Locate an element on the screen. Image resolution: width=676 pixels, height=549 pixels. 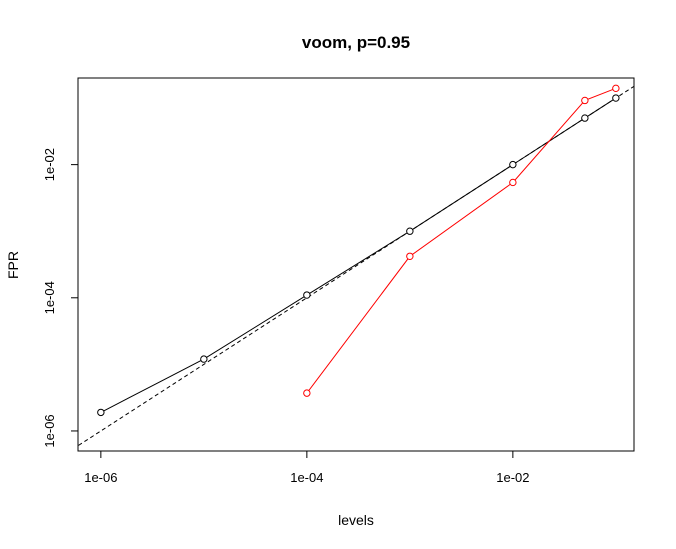
y-axis: 1e-06 1e-04 1e-02 is located at coordinates (60, 298).